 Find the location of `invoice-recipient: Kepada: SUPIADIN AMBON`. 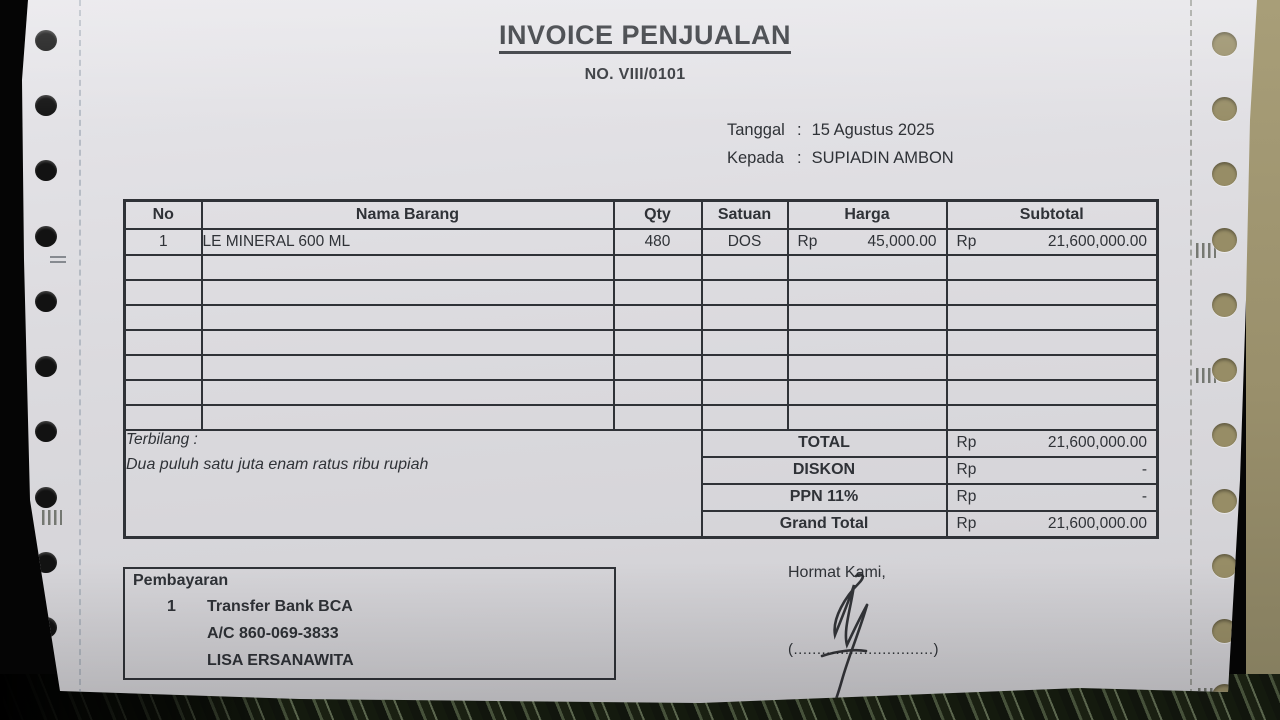

invoice-recipient: Kepada: SUPIADIN AMBON is located at coordinates (840, 158).